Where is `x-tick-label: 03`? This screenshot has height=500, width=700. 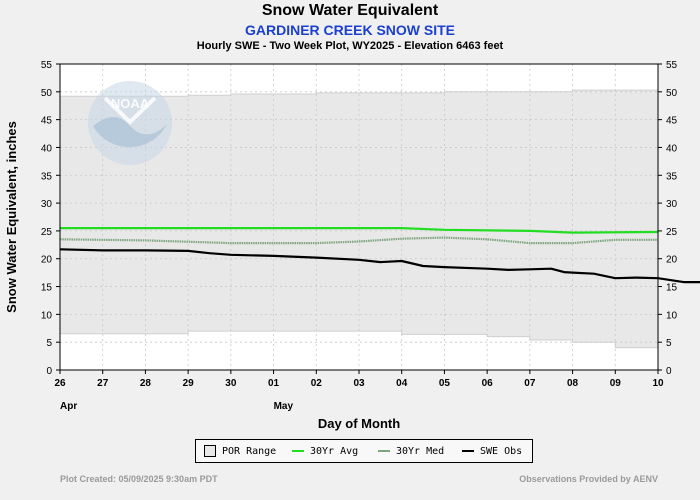
x-tick-label: 03 is located at coordinates (359, 383).